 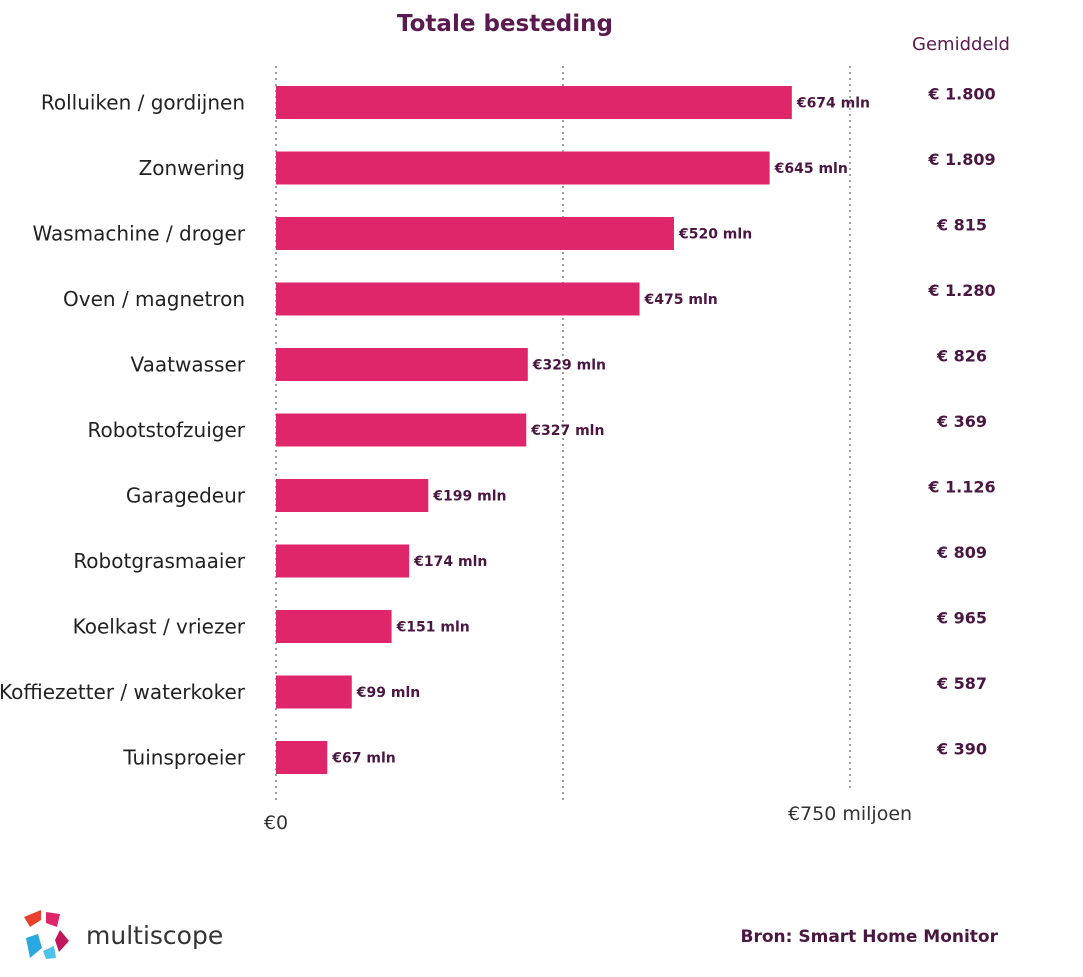 What do you see at coordinates (569, 366) in the screenshot?
I see `value-label: €329 mln` at bounding box center [569, 366].